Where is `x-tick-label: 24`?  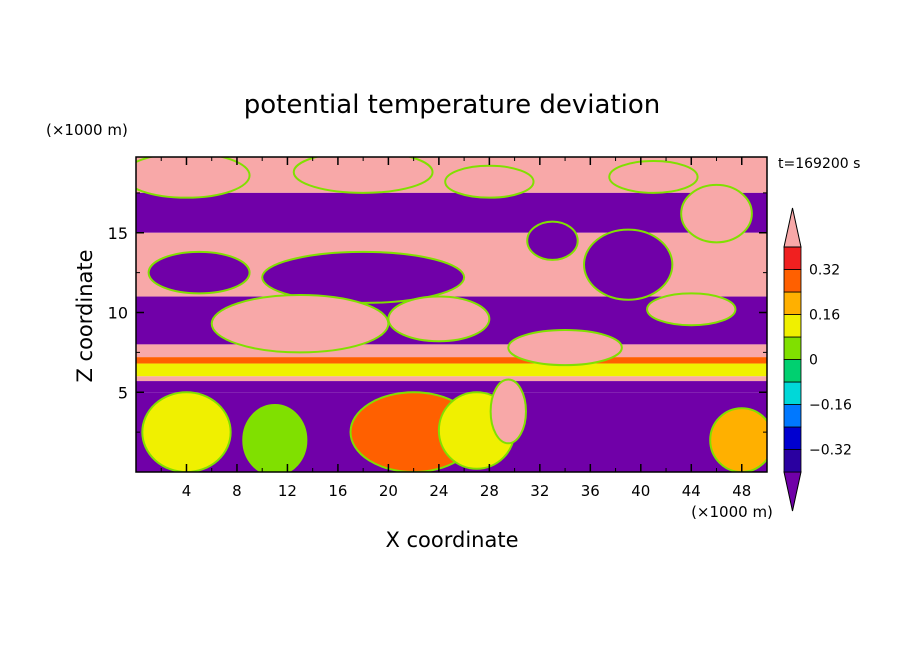
x-tick-label: 24 is located at coordinates (438, 491).